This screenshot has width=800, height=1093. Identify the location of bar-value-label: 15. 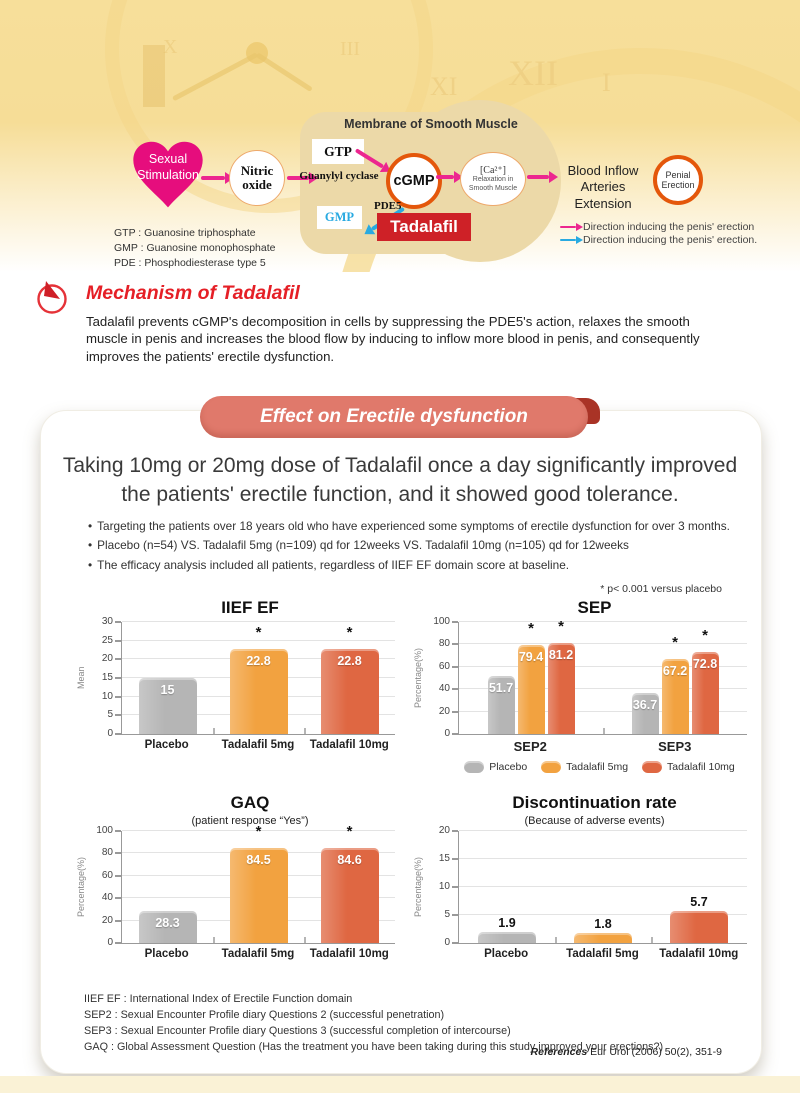
(167, 690).